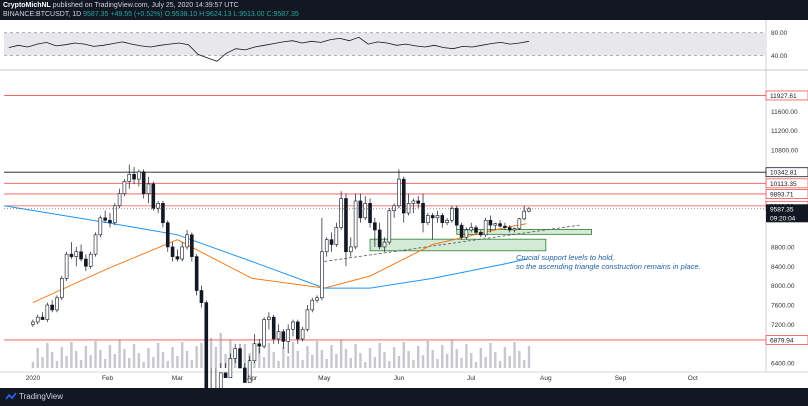 This screenshot has height=406, width=808. Describe the element at coordinates (783, 184) in the screenshot. I see `level-label: 10113.35` at that location.